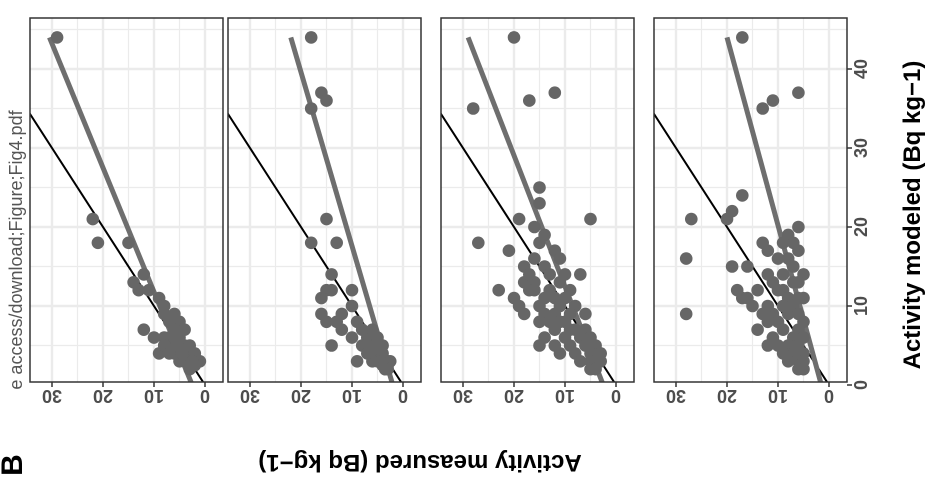  Describe the element at coordinates (861, 385) in the screenshot. I see `x-tick-label: 0` at that location.